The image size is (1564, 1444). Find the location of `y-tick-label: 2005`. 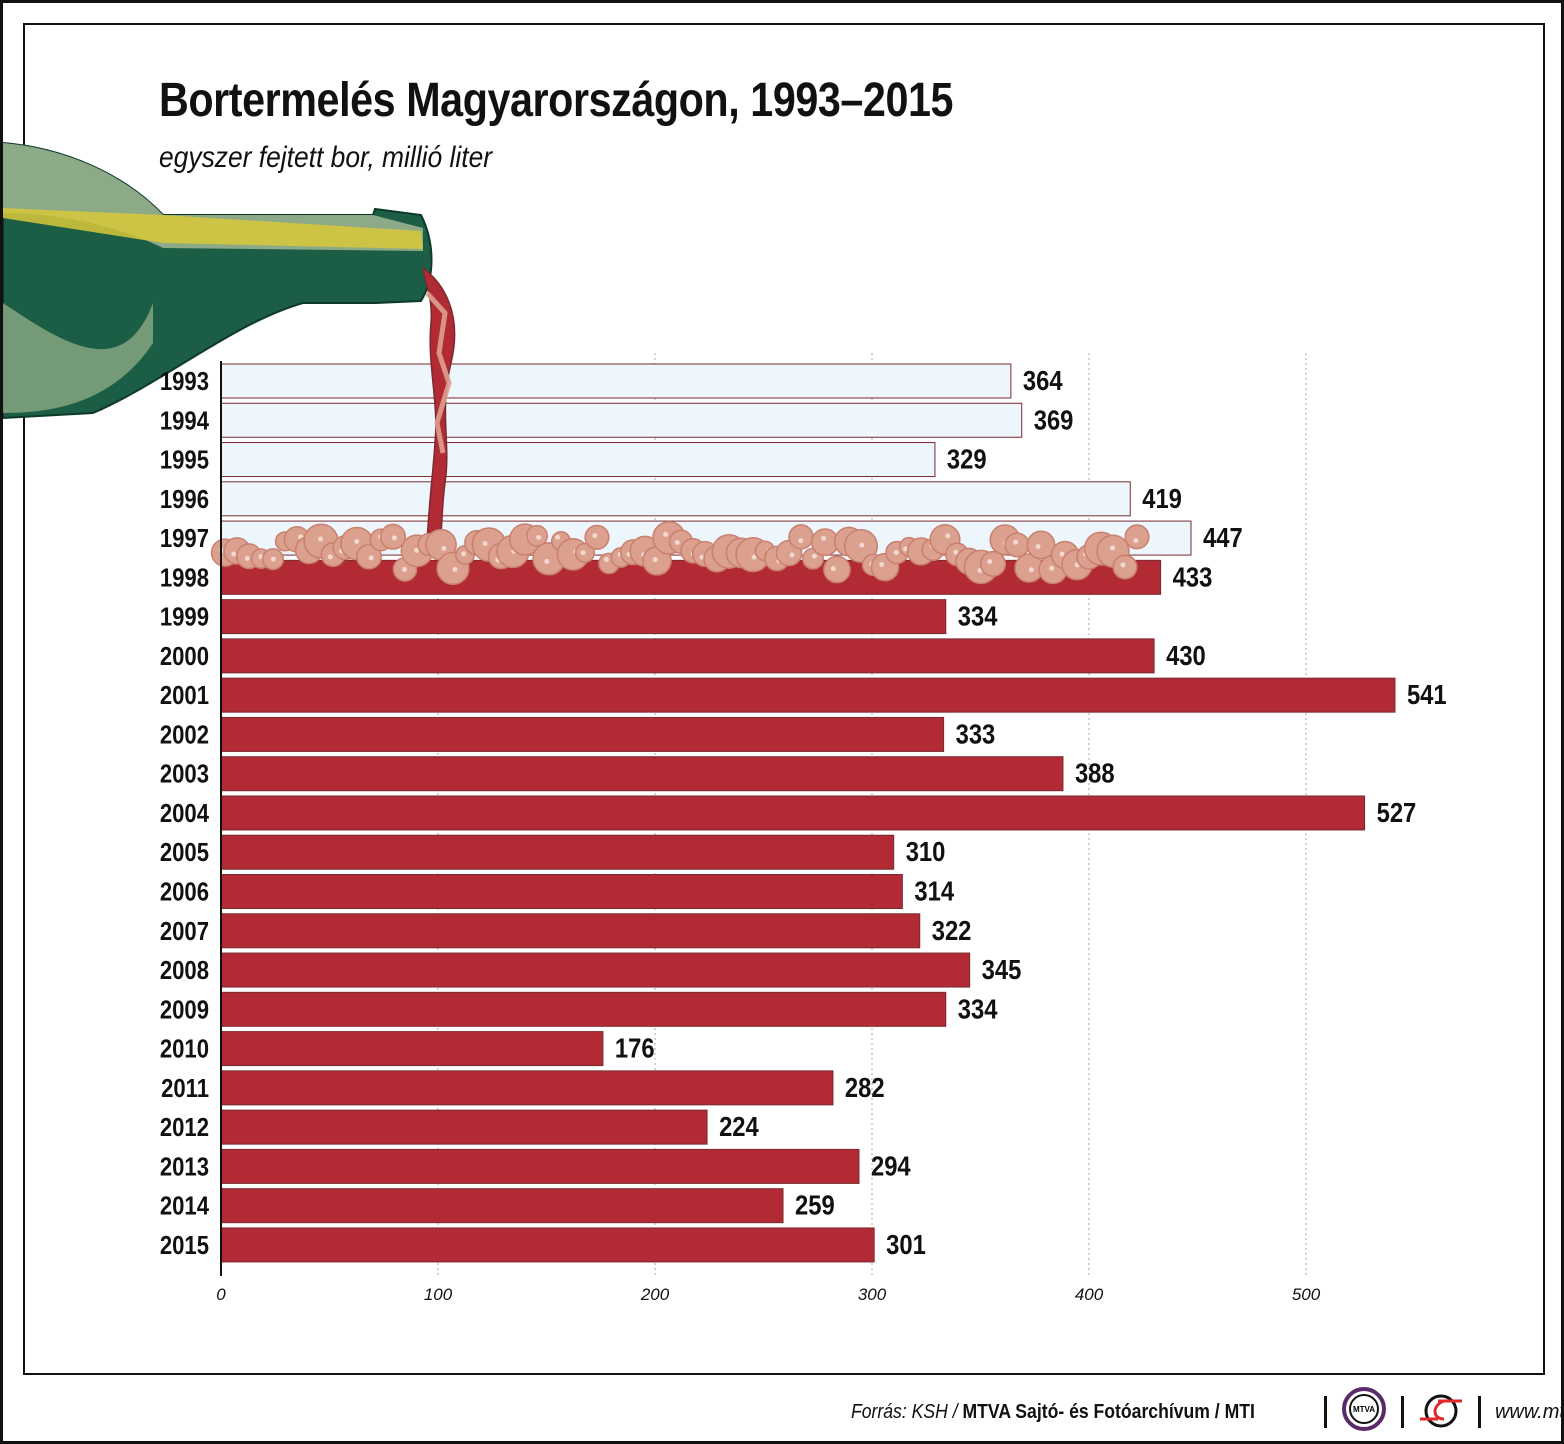

y-tick-label: 2005 is located at coordinates (184, 853).